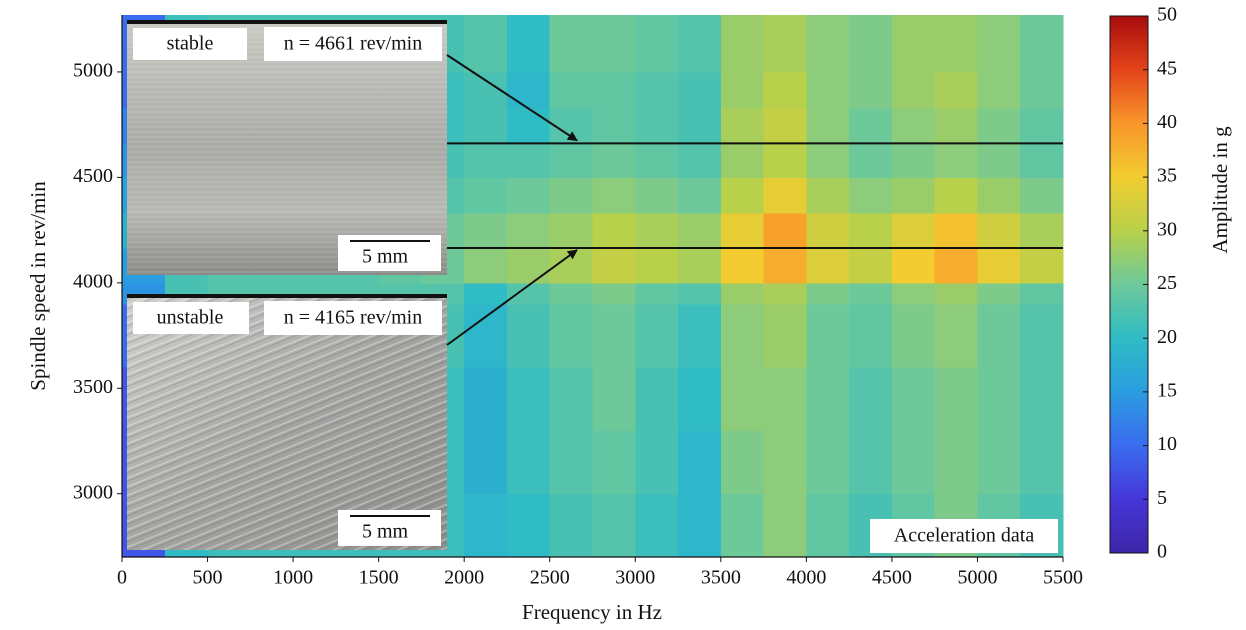 The width and height of the screenshot is (1246, 630). Describe the element at coordinates (93, 281) in the screenshot. I see `y-tick-label: 4000` at that location.